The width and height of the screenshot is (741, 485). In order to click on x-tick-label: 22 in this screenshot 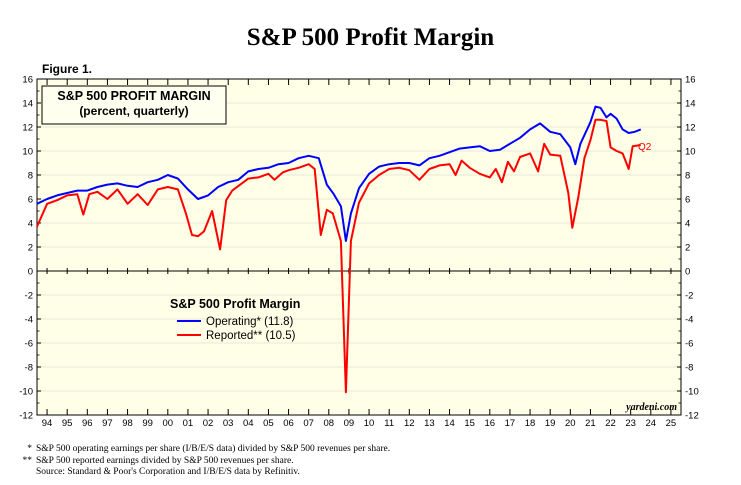, I will do `click(610, 423)`.